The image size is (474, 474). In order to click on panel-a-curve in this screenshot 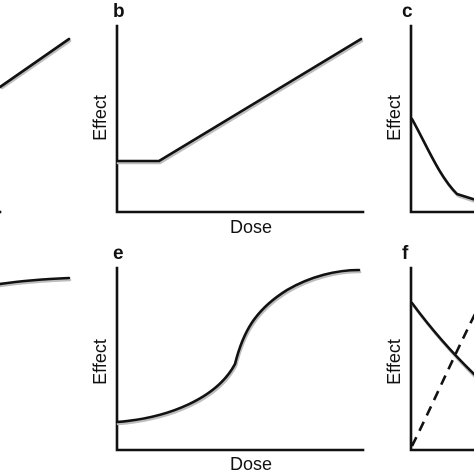, I will do `click(35, 63)`.